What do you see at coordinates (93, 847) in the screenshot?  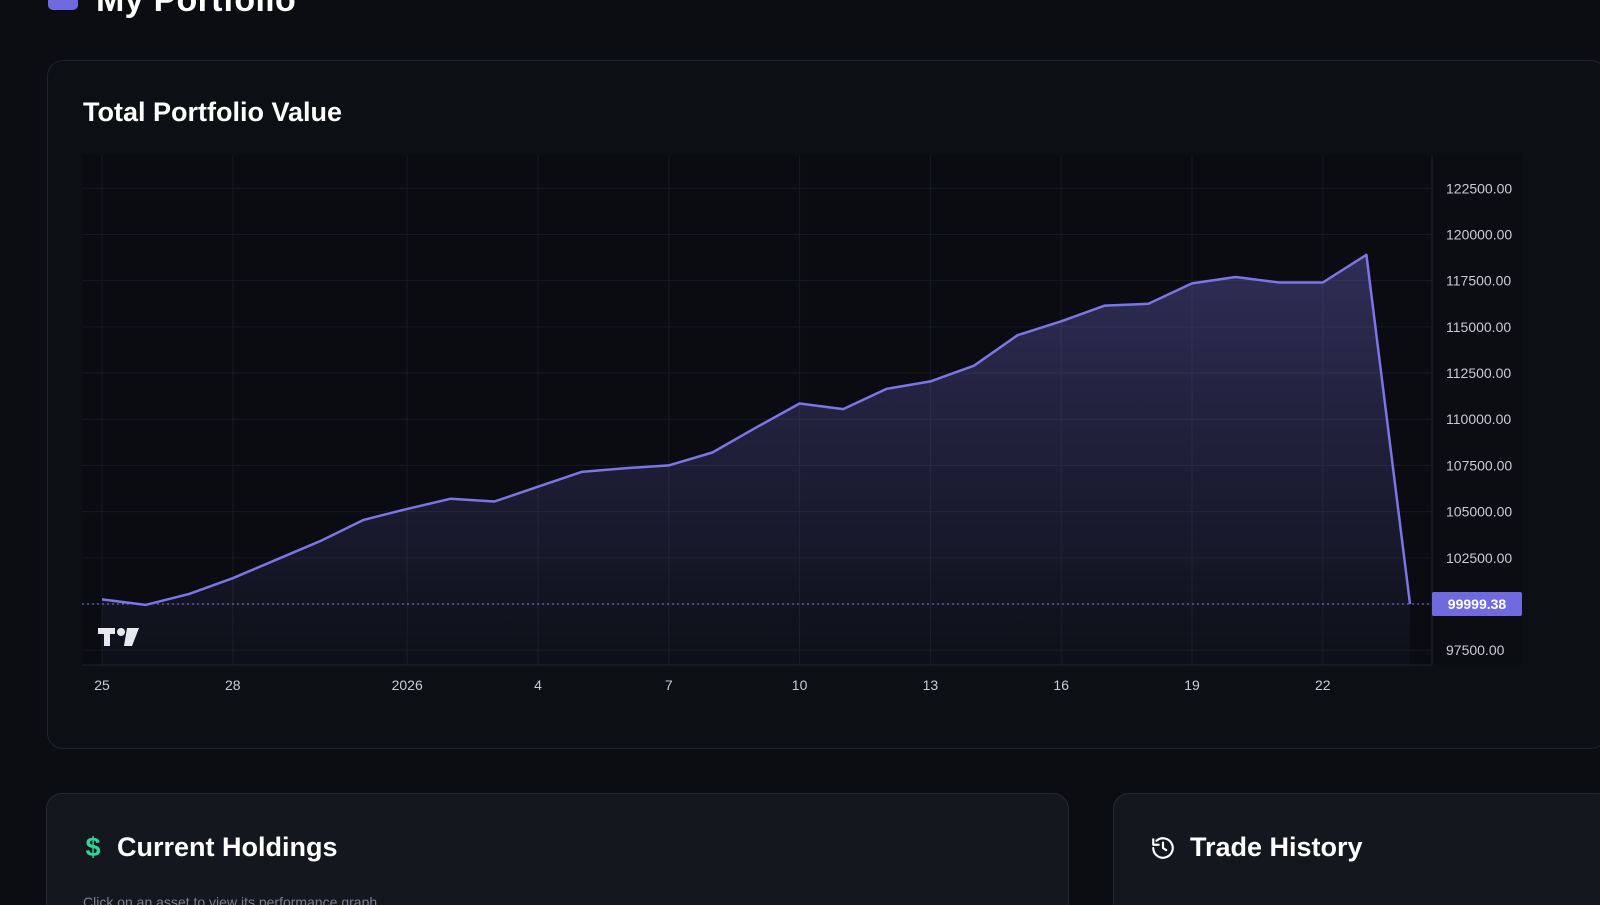 I see `dollar-icon: $` at bounding box center [93, 847].